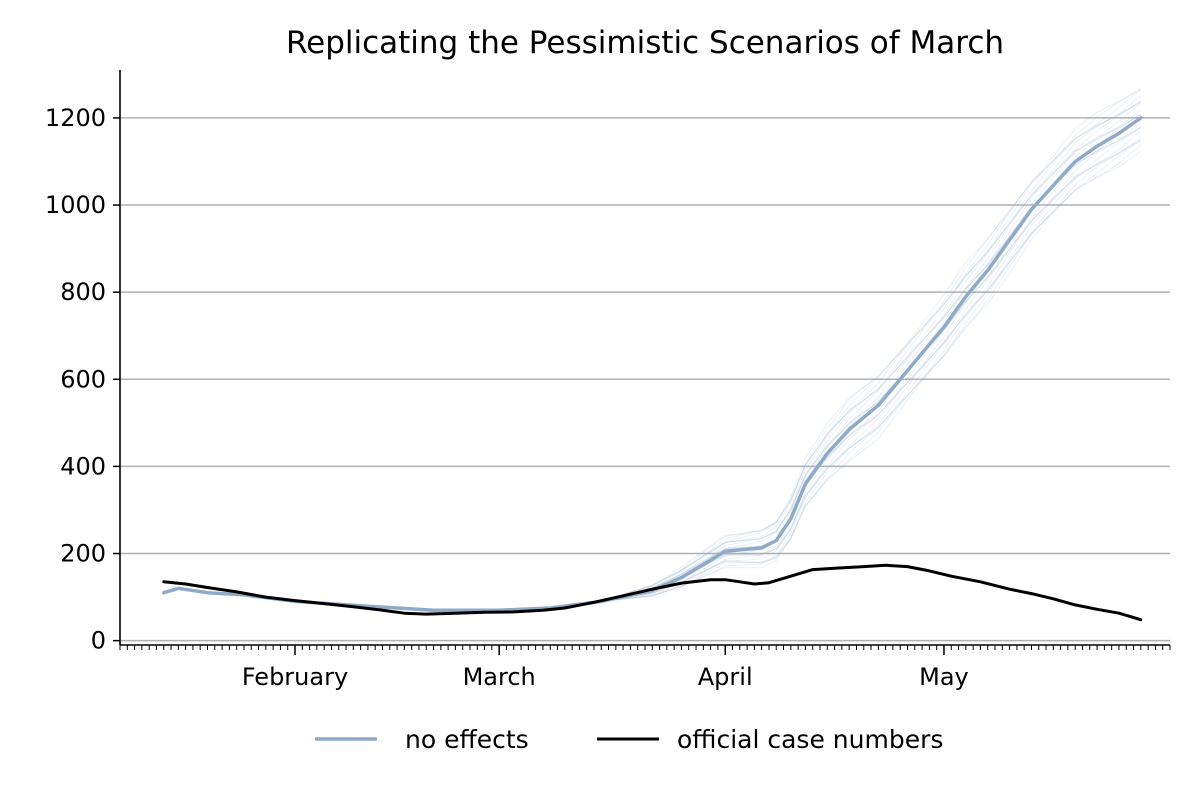  I want to click on x-tick-label: April, so click(725, 677).